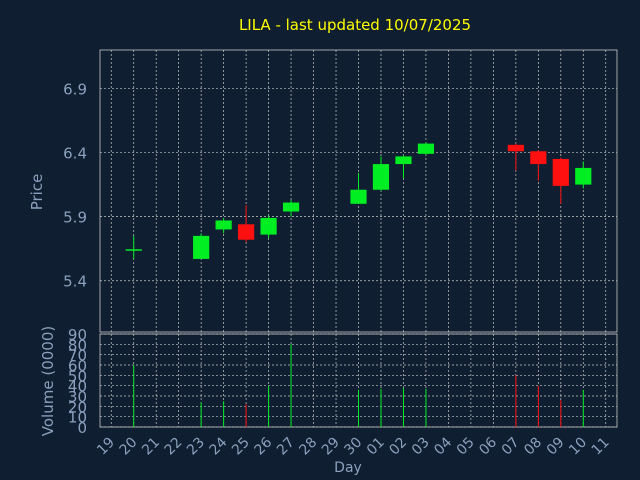 Image resolution: width=640 pixels, height=480 pixels. I want to click on volume-tick-label: 10, so click(77, 418).